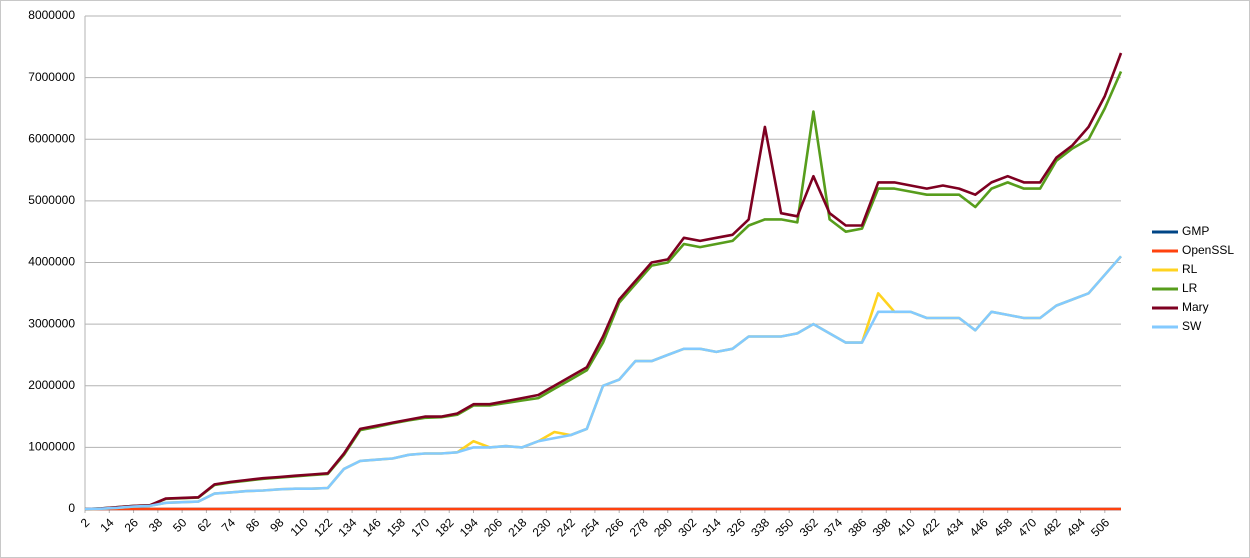  I want to click on y-tick-label: 4000000, so click(51, 262).